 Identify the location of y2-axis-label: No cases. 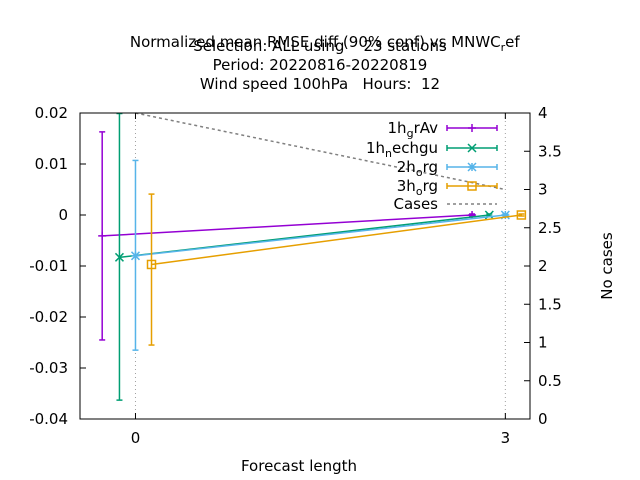
(607, 266).